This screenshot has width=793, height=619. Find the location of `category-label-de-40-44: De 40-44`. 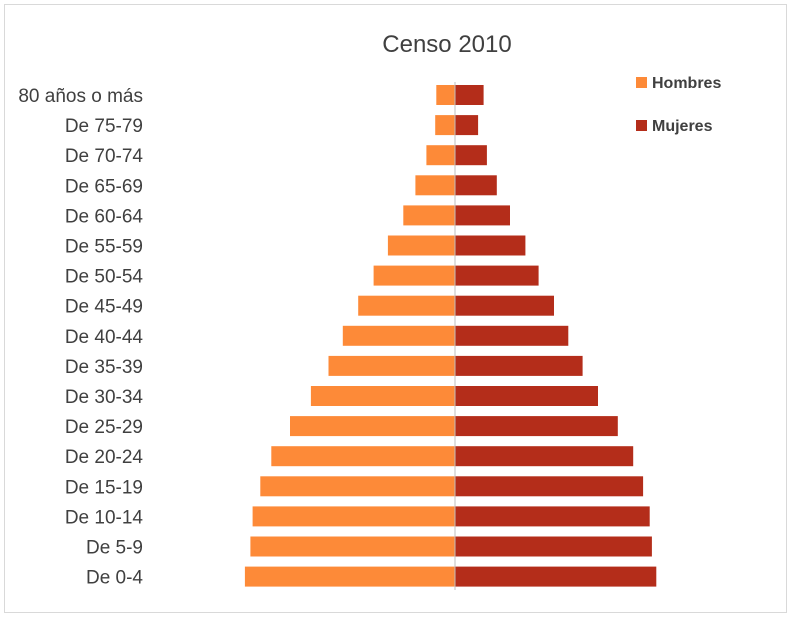

category-label-de-40-44: De 40-44 is located at coordinates (104, 337).